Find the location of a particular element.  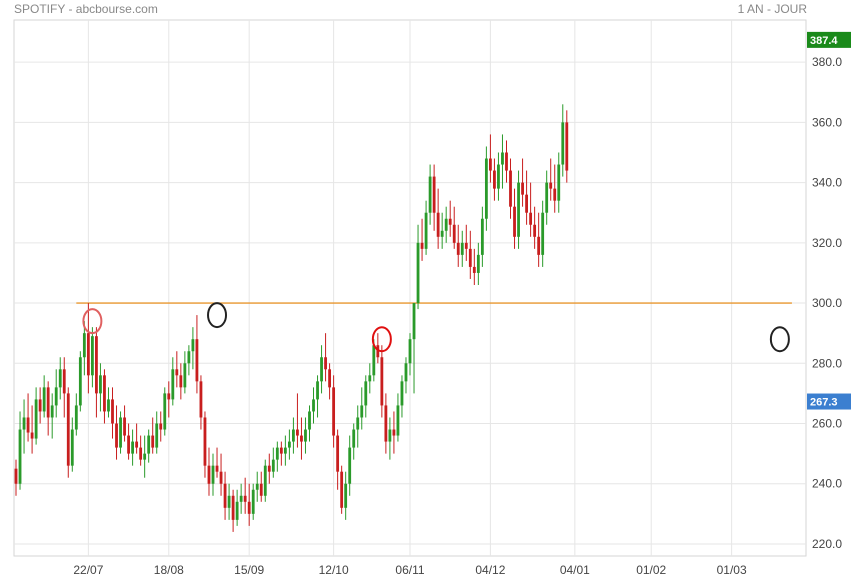

y-tick-label: 380.0 is located at coordinates (827, 62).